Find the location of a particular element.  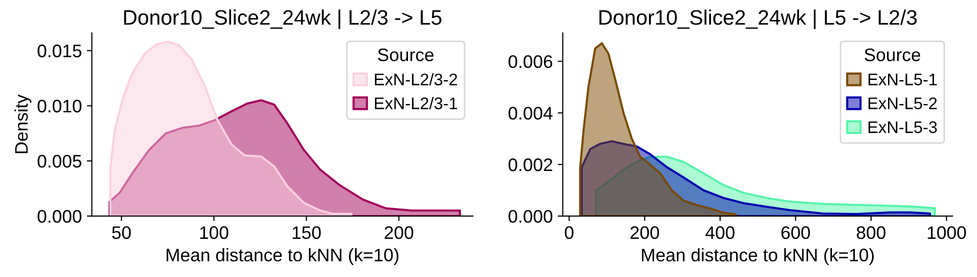

legend-label: ExN-L5-3 is located at coordinates (902, 127).